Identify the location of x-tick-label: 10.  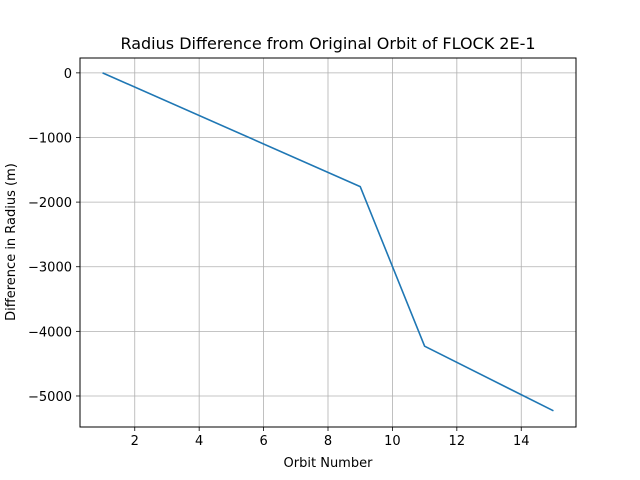
(392, 441).